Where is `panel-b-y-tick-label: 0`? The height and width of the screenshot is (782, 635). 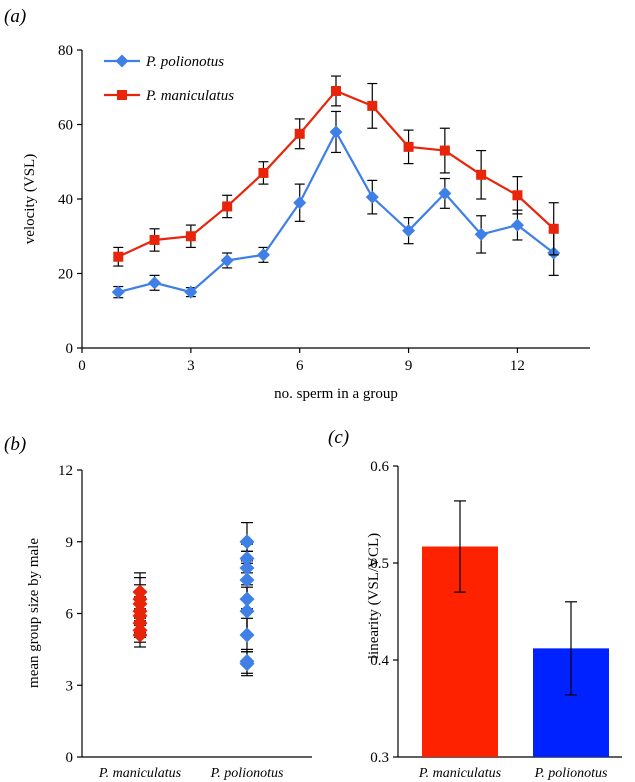
panel-b-y-tick-label: 0 is located at coordinates (70, 758).